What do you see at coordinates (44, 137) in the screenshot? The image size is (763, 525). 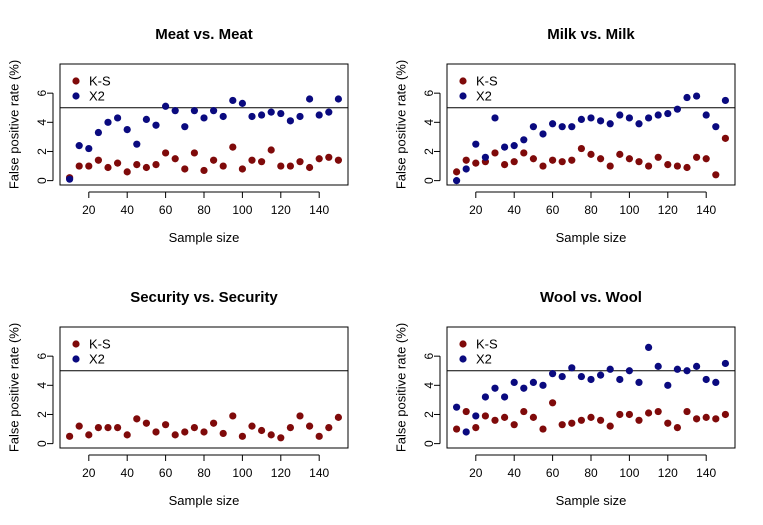 I see `y-axis: 0 2 4 6` at bounding box center [44, 137].